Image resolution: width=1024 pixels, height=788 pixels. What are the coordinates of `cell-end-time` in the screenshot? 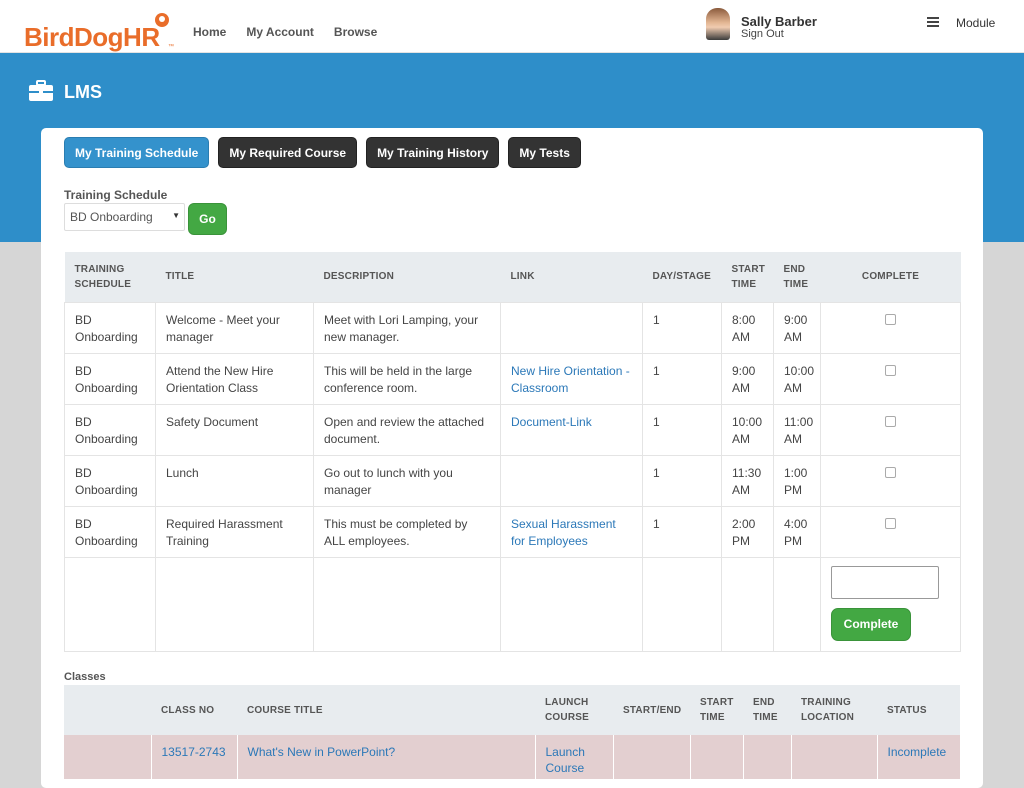 It's located at (767, 757).